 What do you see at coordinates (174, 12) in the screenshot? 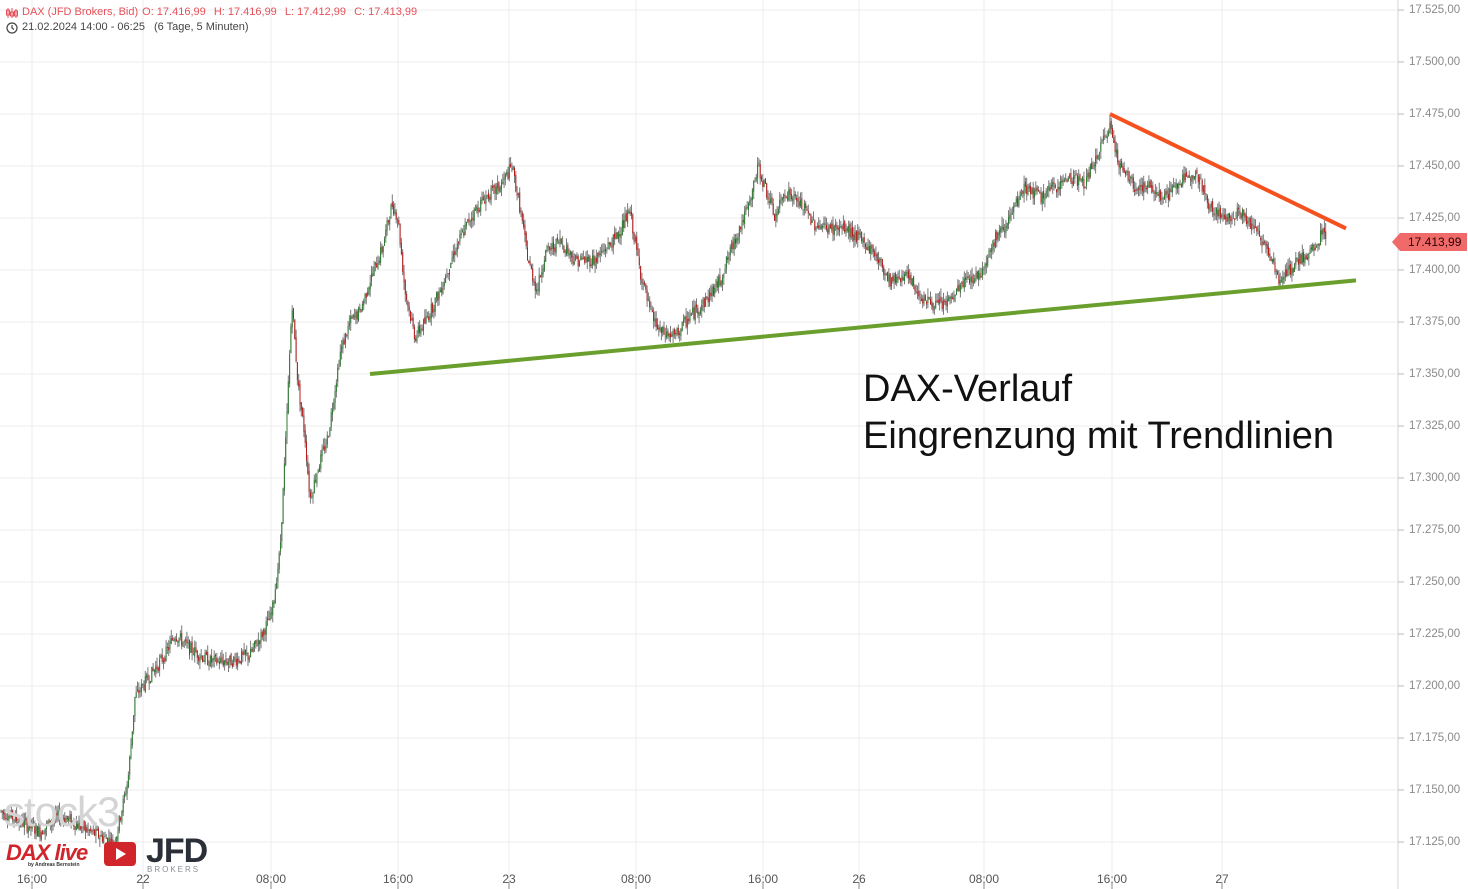
I see `legend-open: O: 17.416,99` at bounding box center [174, 12].